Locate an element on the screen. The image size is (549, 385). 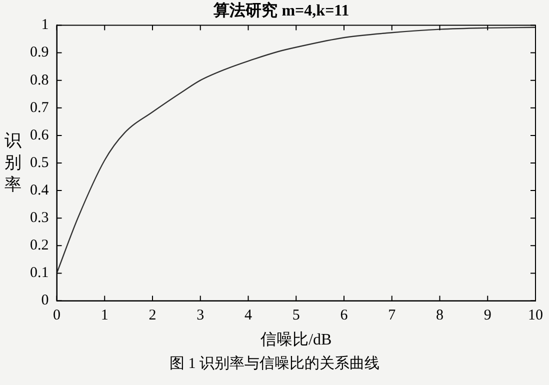
y-tick-label: 0.4 is located at coordinates (40, 190).